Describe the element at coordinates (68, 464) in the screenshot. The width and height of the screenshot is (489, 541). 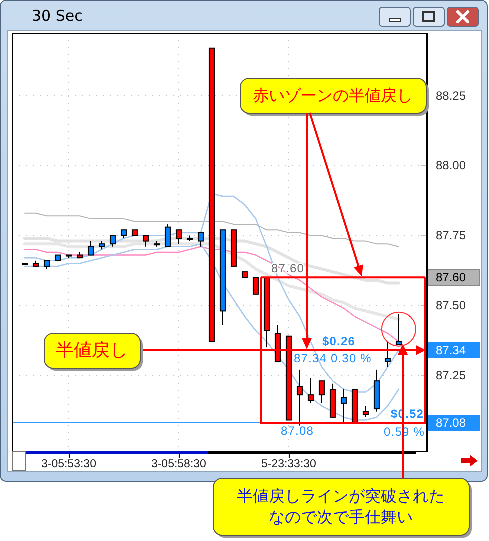
I see `x-tick-label: 3-05:53:30` at that location.